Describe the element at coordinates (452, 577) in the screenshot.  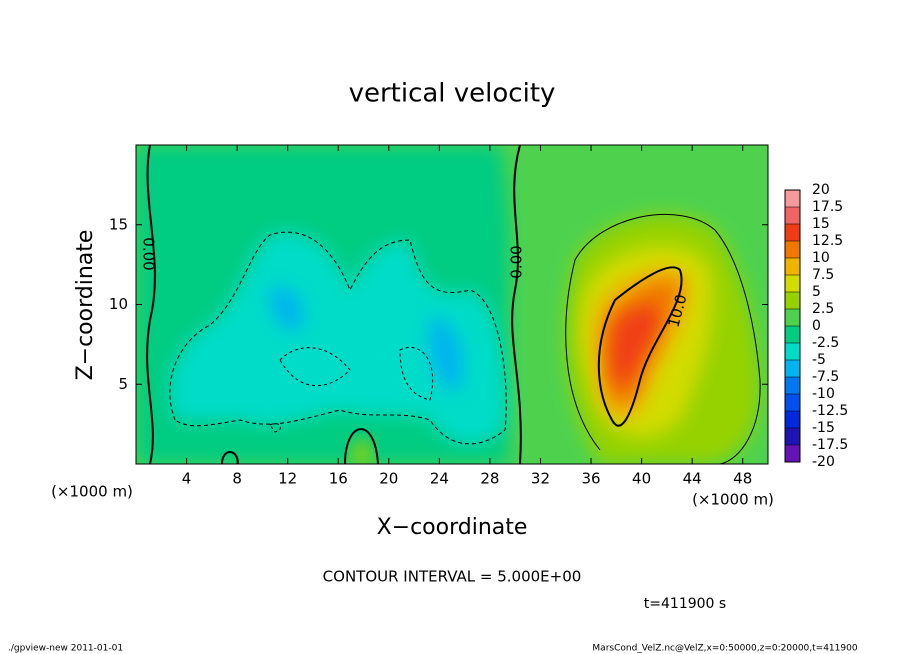
I see `contour-interval: CONTOUR INTERVAL = 5.000E+00` at that location.